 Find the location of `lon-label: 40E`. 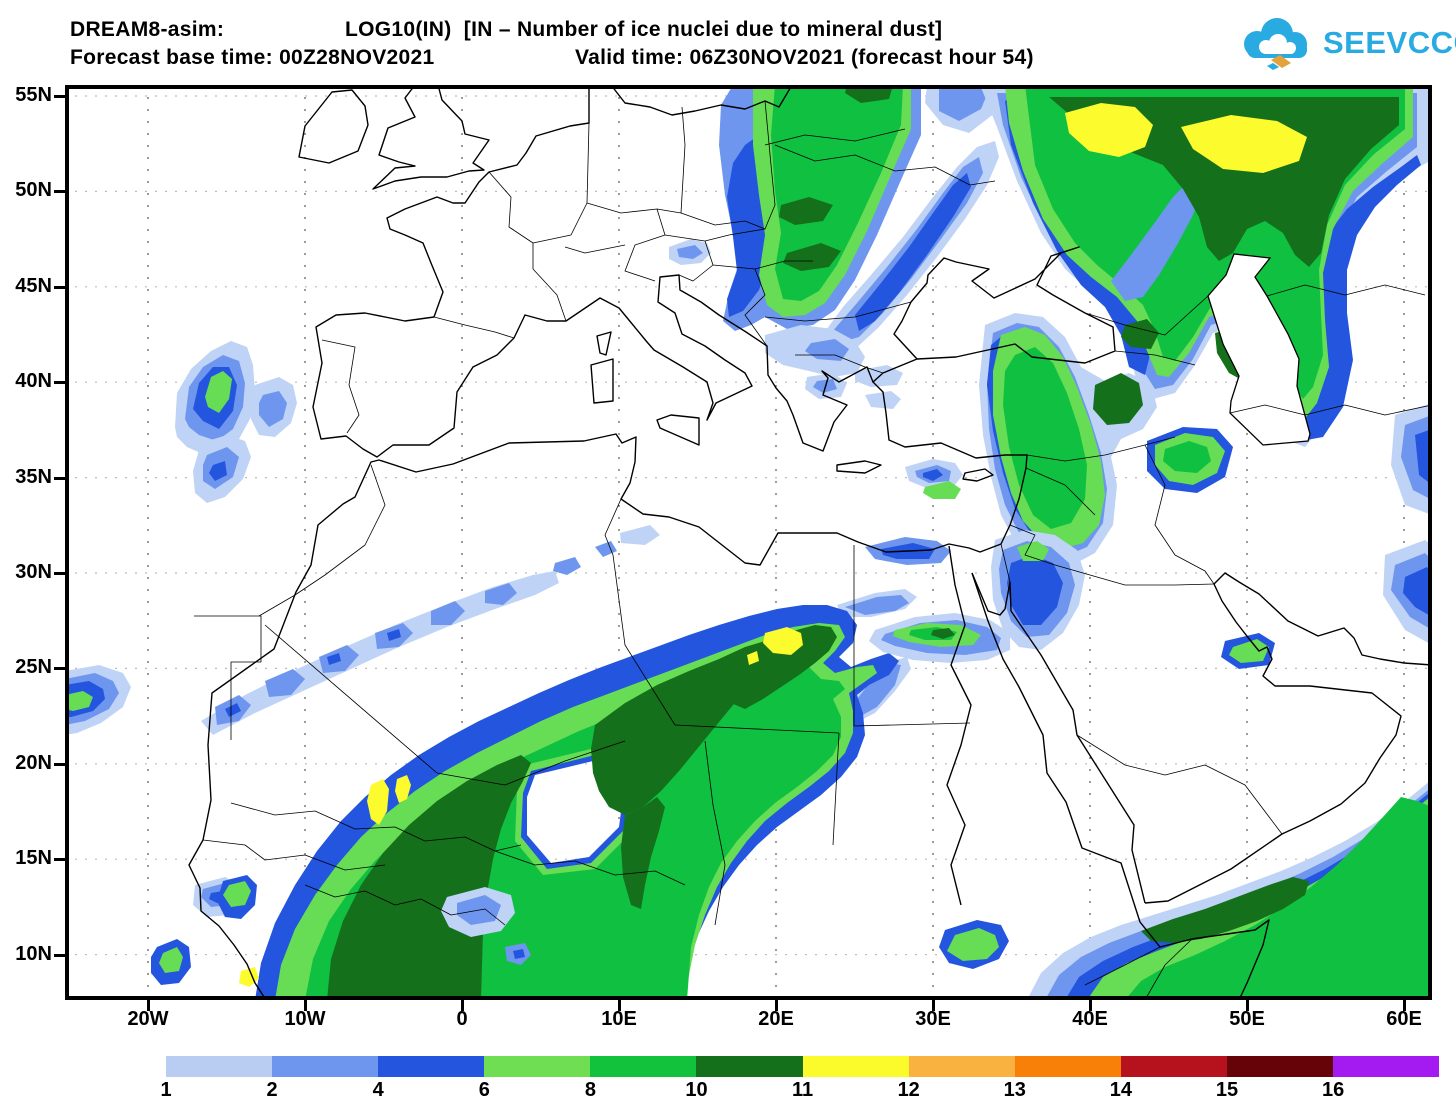

lon-label: 40E is located at coordinates (1090, 1019).